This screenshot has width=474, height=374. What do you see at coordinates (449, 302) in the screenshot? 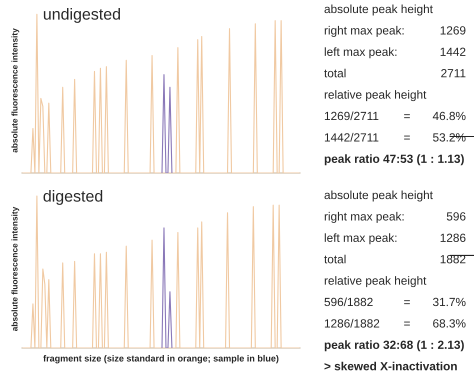
I see `text: 31.7%` at bounding box center [449, 302].